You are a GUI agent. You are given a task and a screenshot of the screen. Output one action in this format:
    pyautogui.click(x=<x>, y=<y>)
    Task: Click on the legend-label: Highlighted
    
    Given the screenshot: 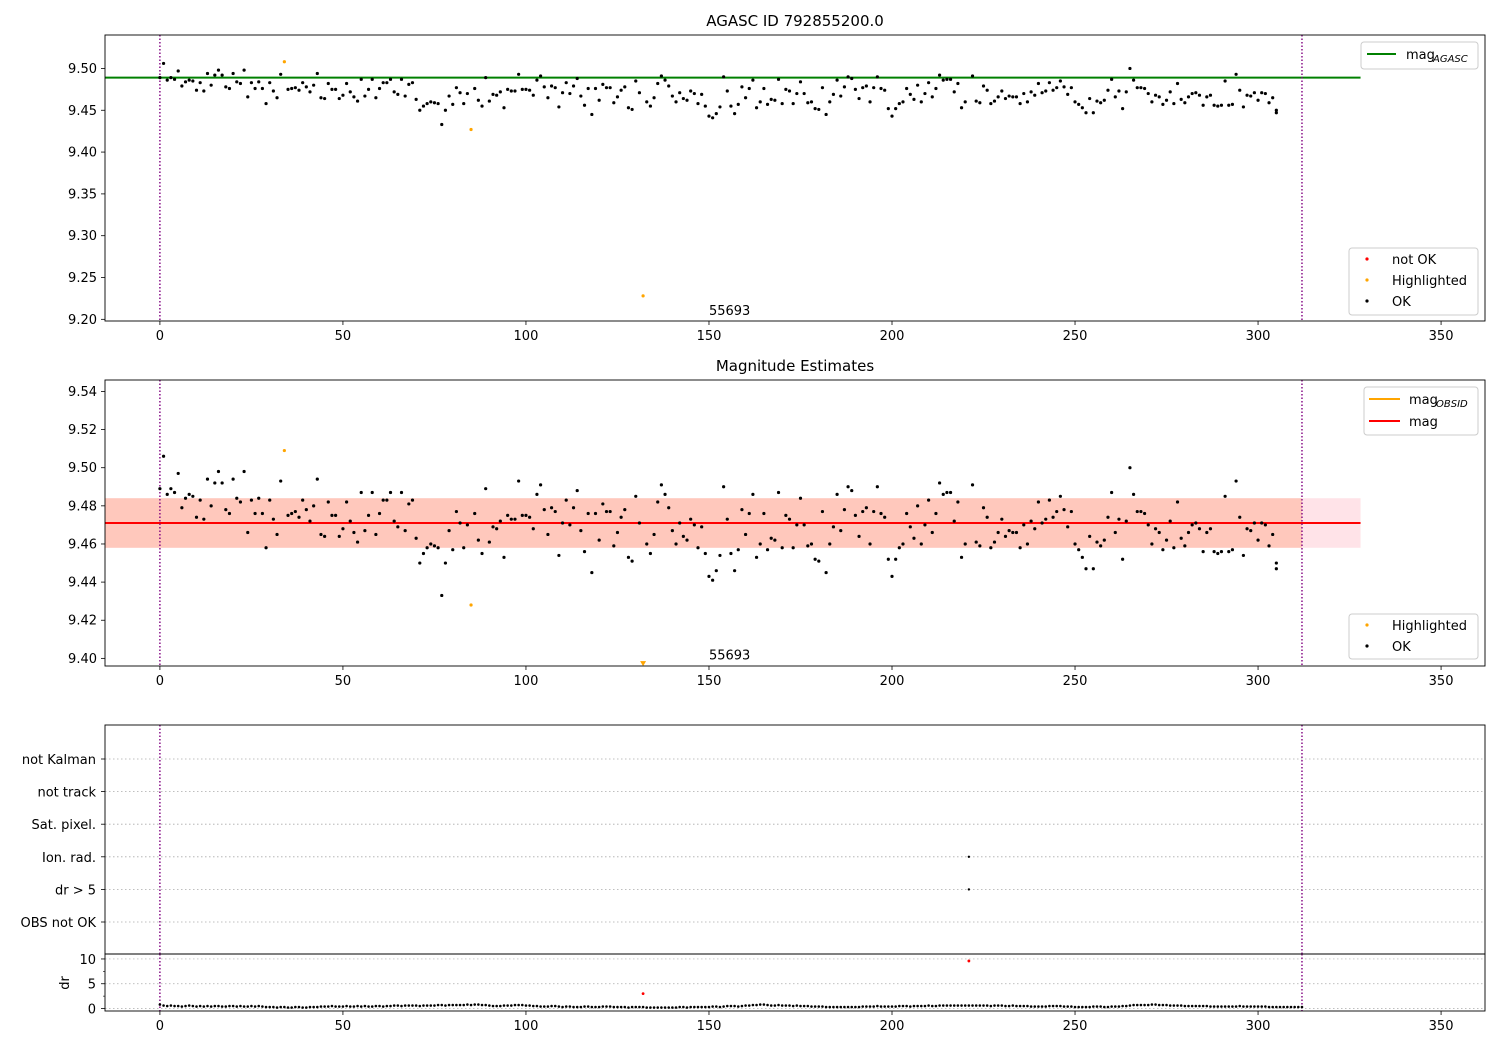 What is the action you would take?
    pyautogui.click(x=1429, y=281)
    